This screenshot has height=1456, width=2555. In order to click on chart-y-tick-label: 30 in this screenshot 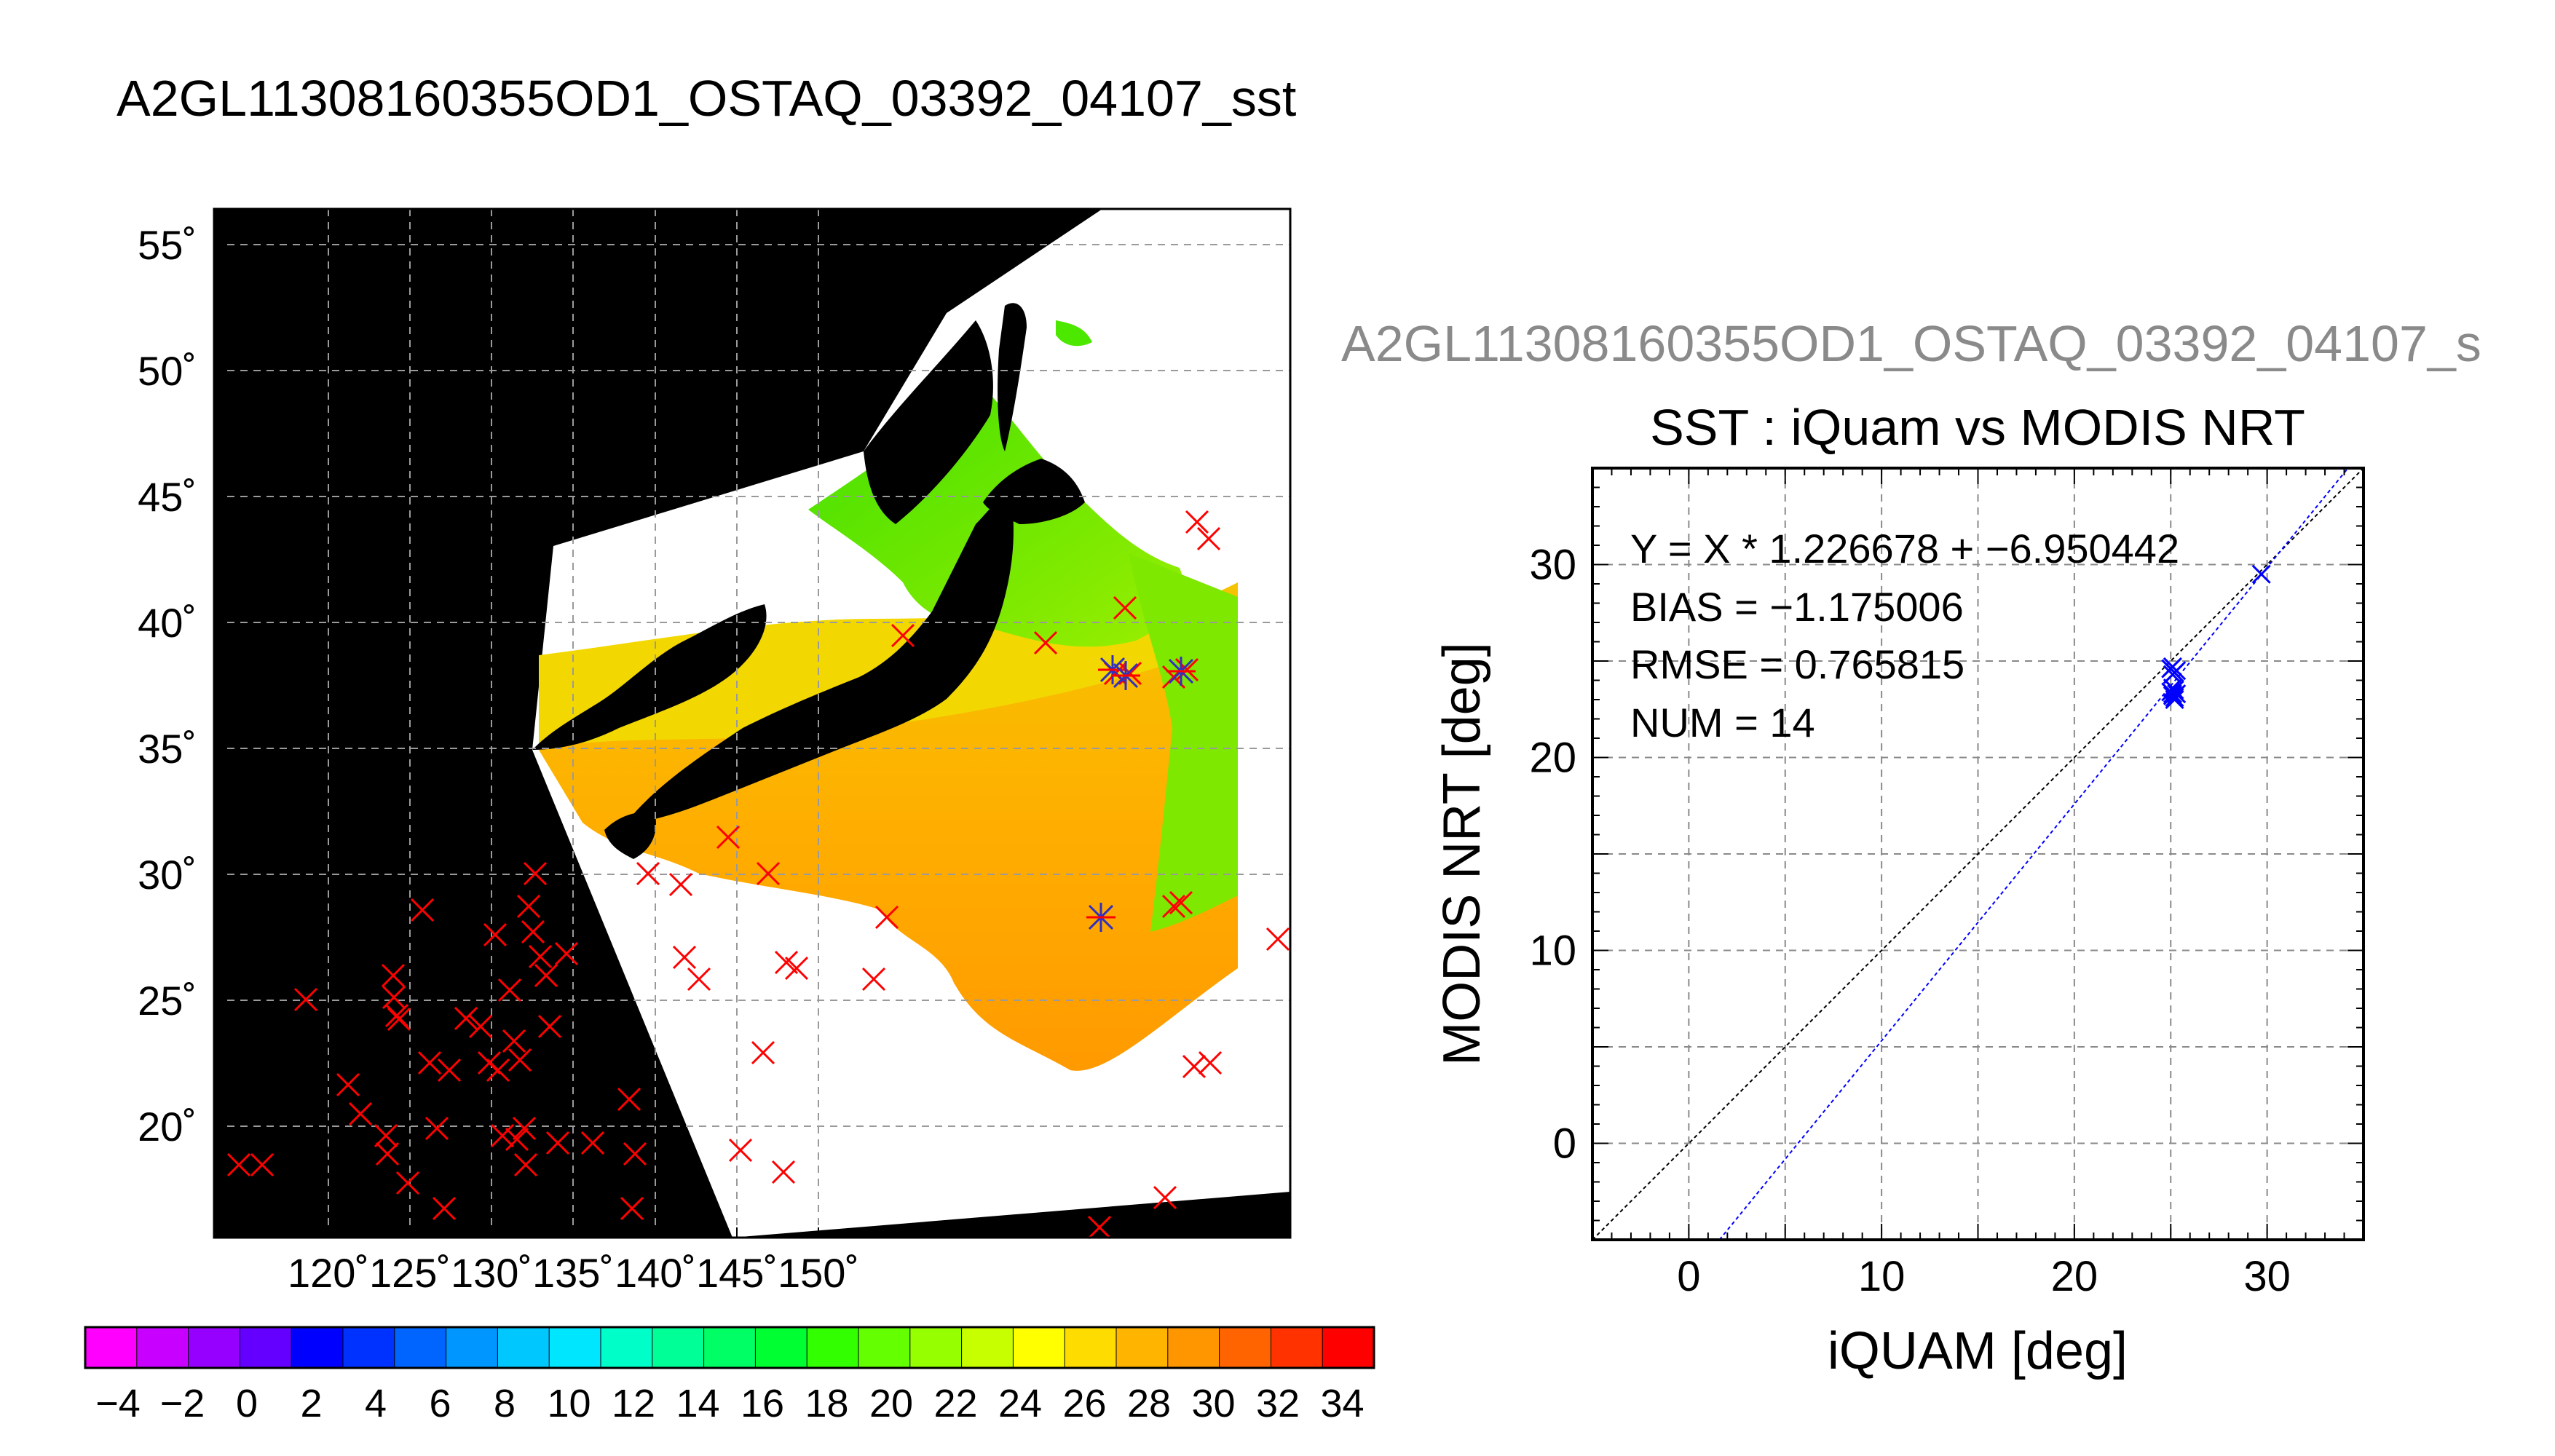, I will do `click(1552, 565)`.